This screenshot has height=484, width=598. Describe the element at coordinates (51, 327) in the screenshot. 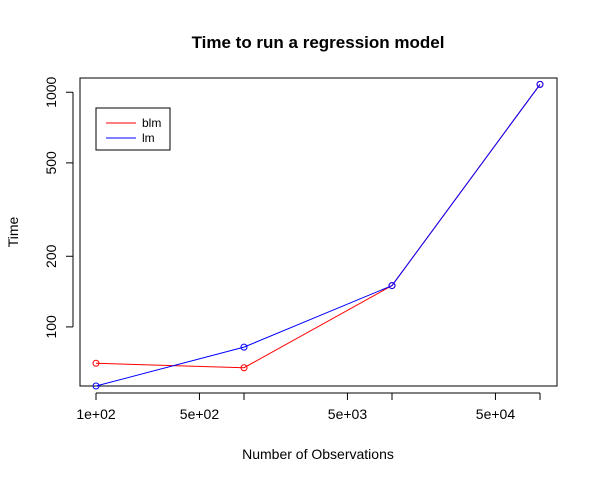

I see `y-tick-label: 100` at that location.